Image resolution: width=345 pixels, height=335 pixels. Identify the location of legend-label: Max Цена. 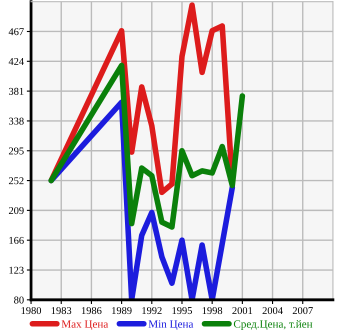
(85, 325).